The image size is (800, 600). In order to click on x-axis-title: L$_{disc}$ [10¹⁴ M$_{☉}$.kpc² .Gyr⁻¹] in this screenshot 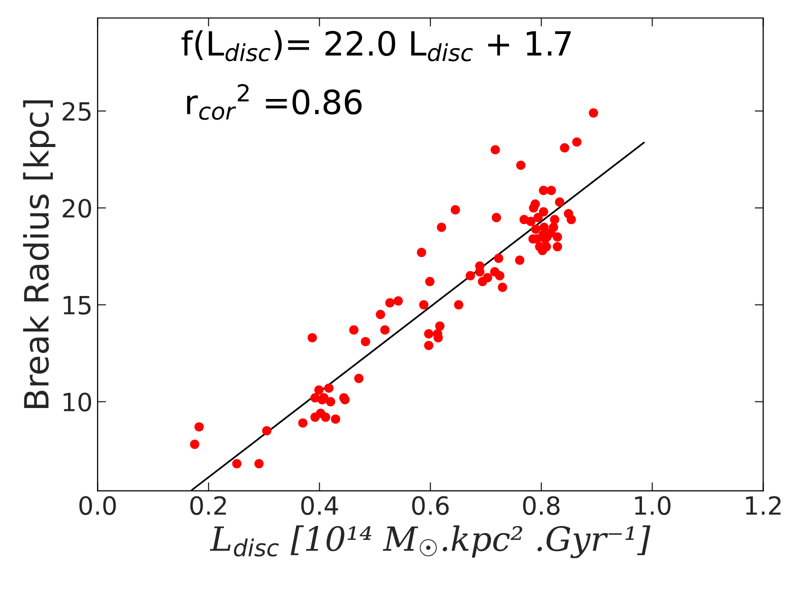, I will do `click(430, 541)`.